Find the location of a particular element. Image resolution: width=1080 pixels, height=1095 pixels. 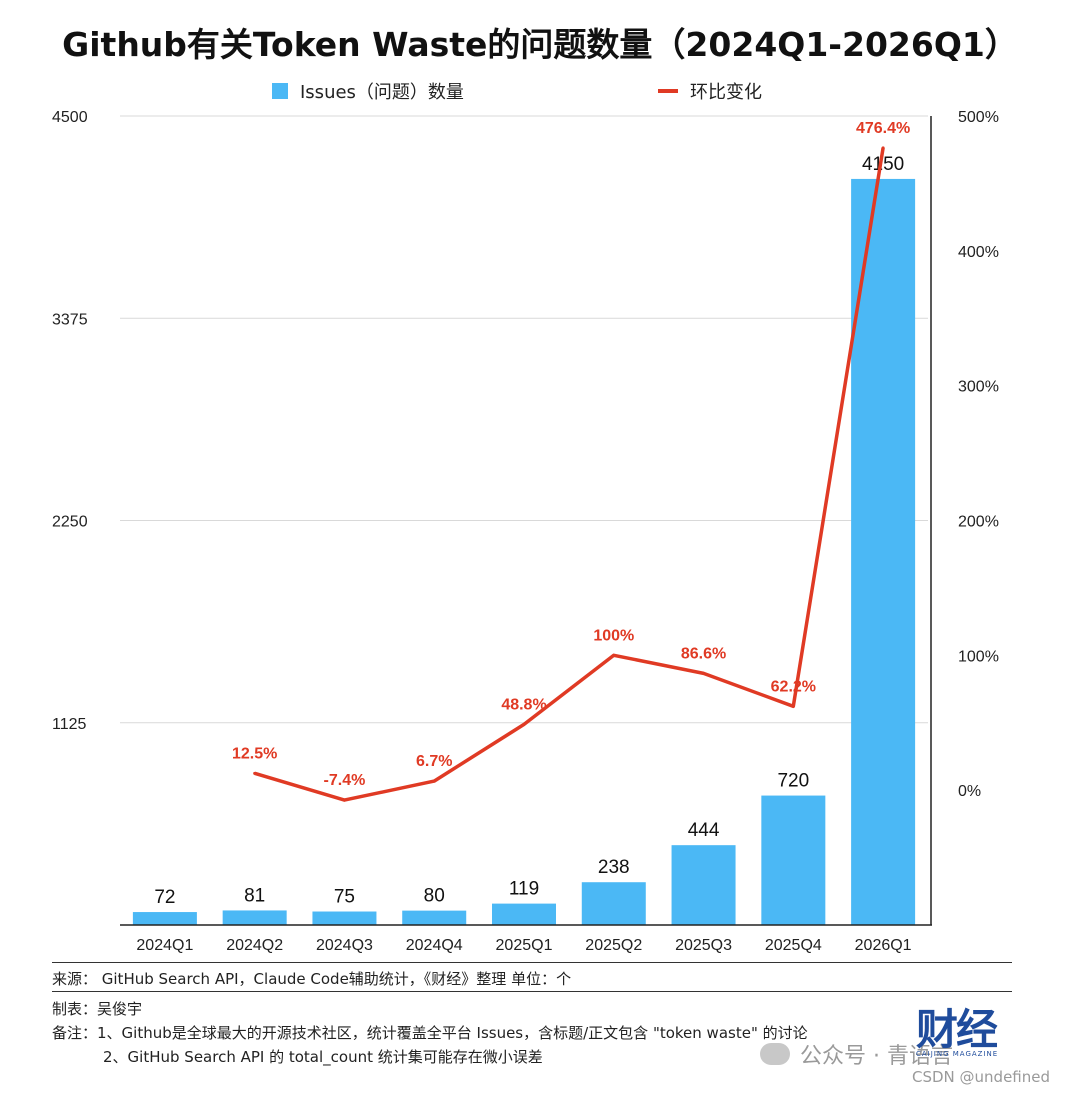

x-tick-label: 2024Q3 is located at coordinates (344, 945).